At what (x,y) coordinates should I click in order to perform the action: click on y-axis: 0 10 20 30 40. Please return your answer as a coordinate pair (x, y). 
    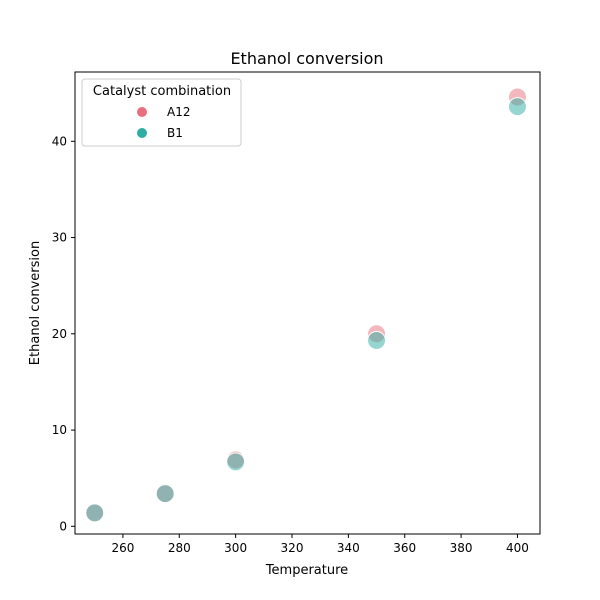
    Looking at the image, I should click on (63, 333).